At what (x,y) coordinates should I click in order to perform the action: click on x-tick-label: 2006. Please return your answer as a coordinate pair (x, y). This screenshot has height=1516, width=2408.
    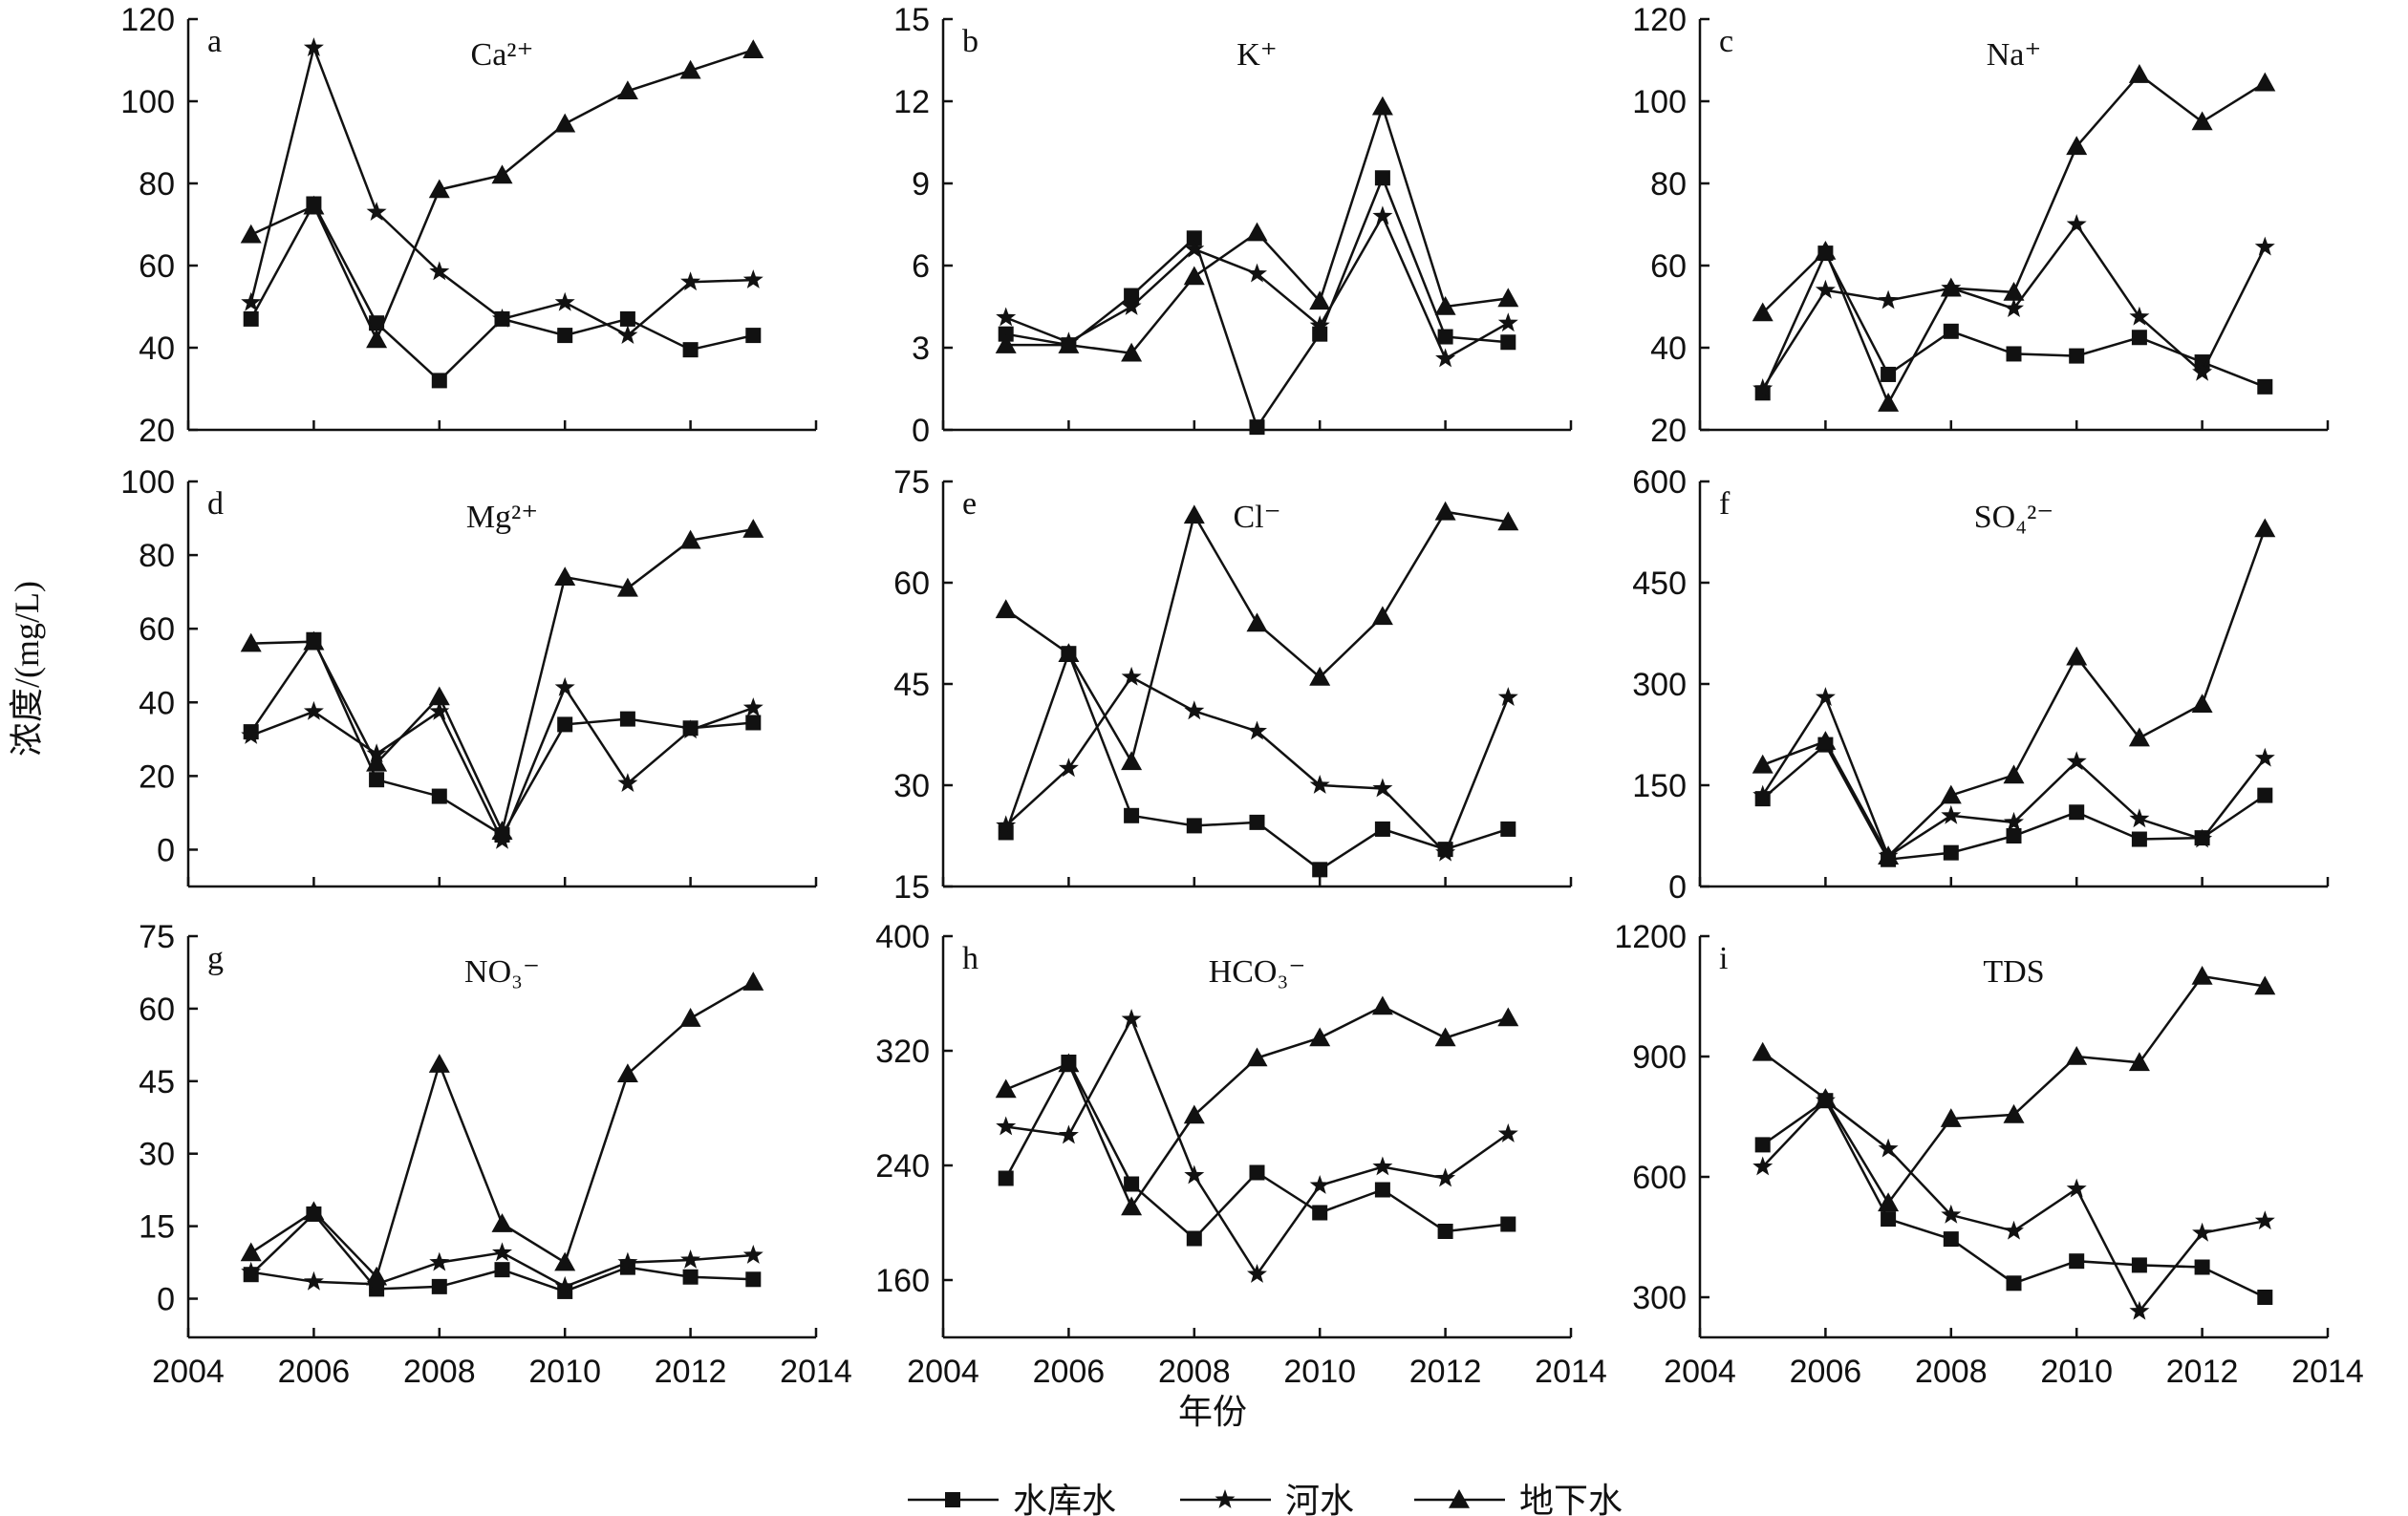
    Looking at the image, I should click on (1826, 1372).